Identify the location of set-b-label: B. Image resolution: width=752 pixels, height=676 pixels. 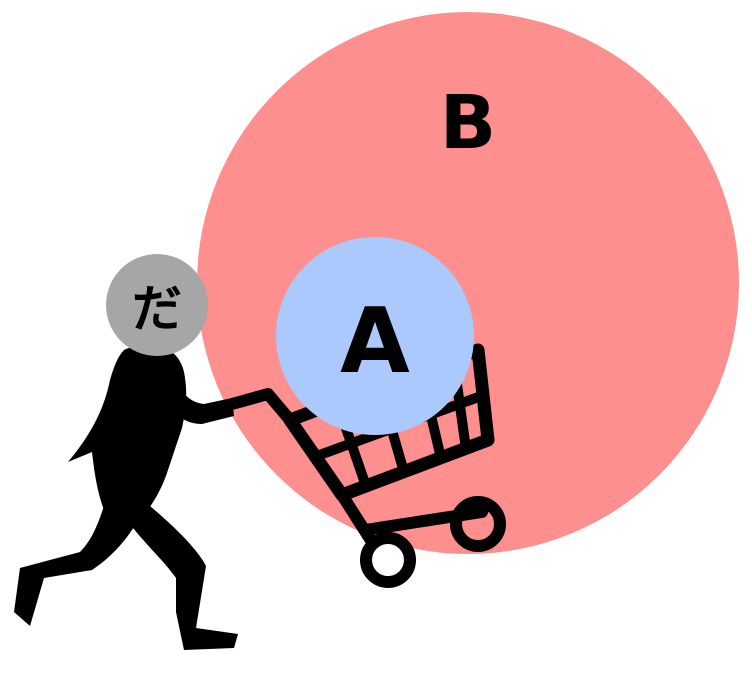
(468, 123).